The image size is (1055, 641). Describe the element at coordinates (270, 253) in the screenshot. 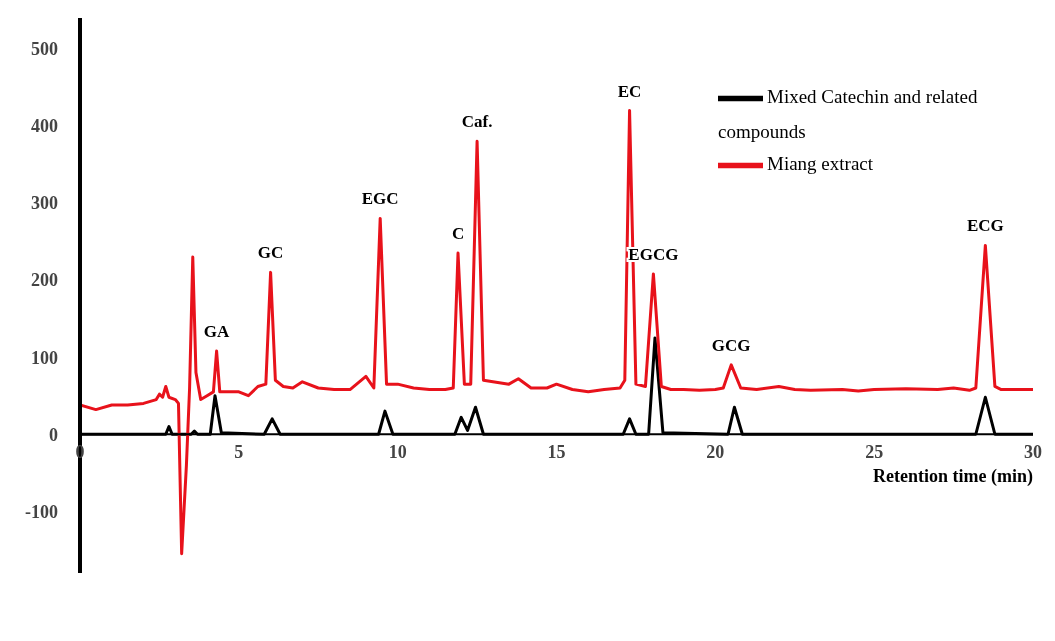

I see `annotation: GC` at that location.